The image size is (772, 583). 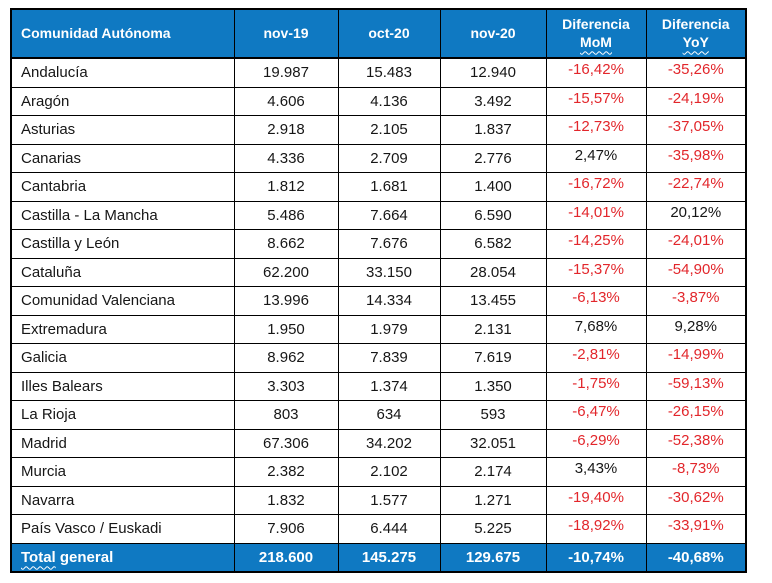 I want to click on oct20-value-cell: 2.709, so click(x=389, y=158).